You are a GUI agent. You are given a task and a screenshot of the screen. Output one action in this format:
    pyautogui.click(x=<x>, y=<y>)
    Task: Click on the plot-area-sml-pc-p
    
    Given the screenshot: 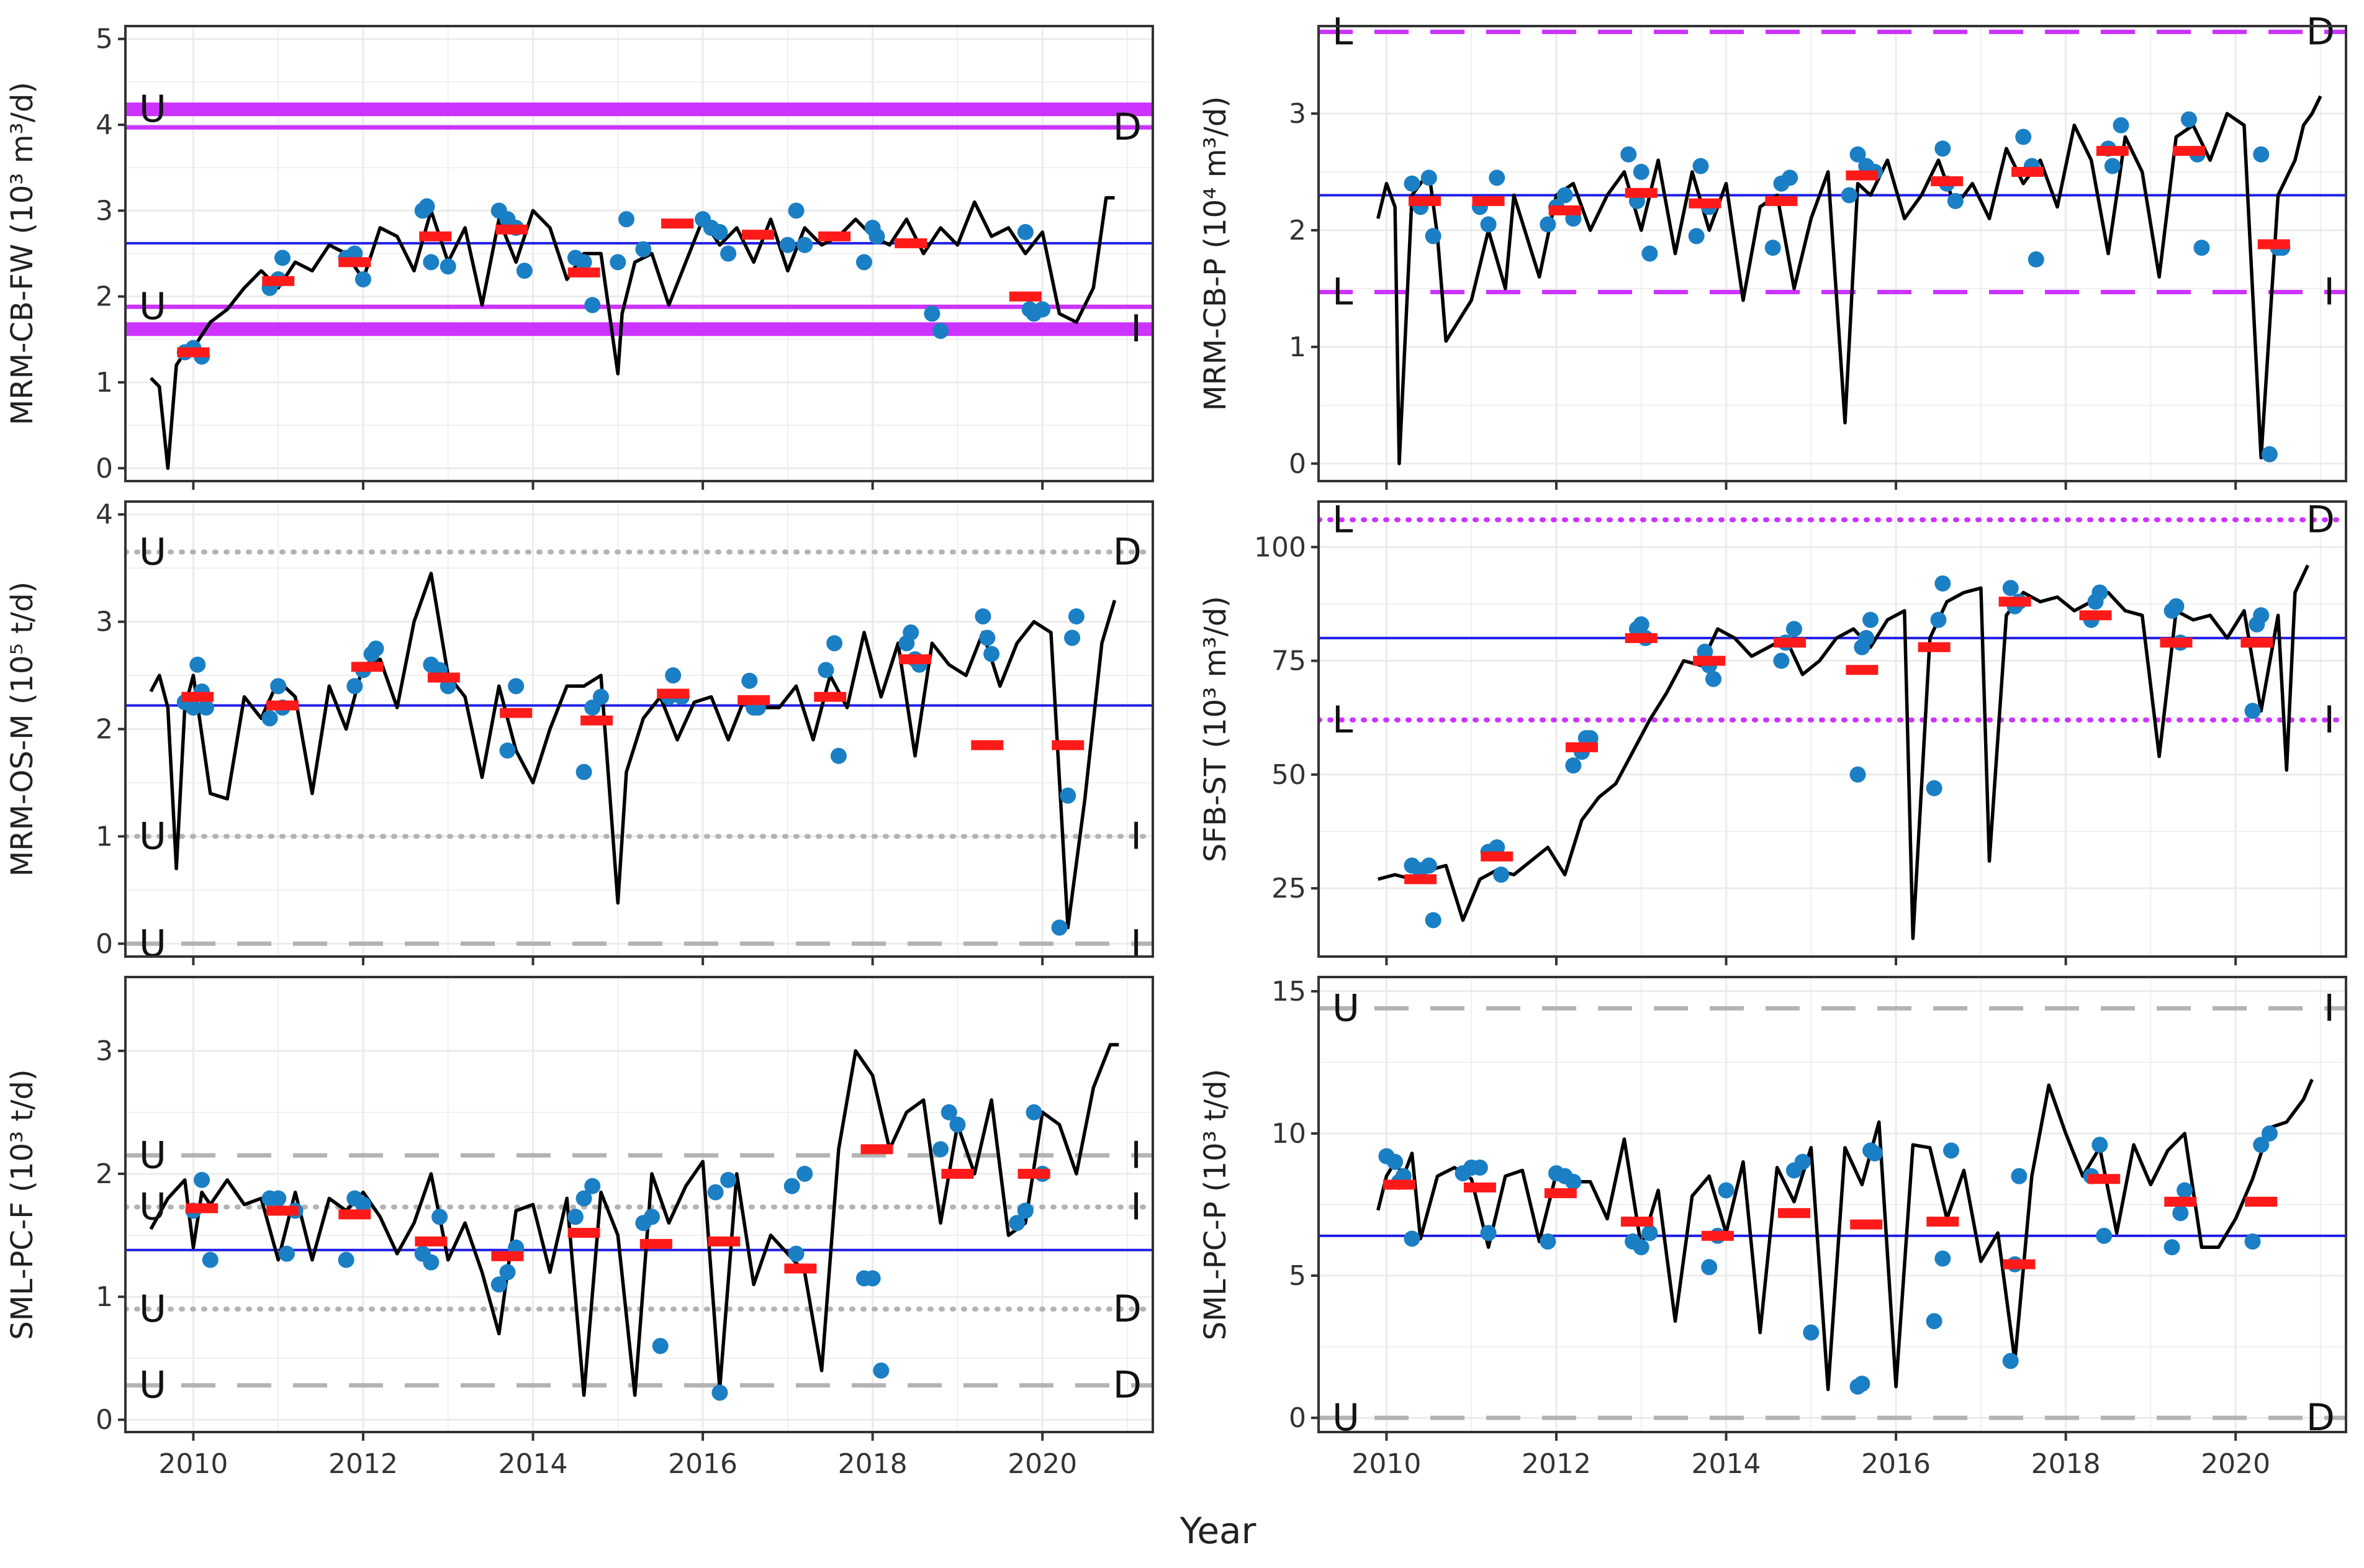 What is the action you would take?
    pyautogui.click(x=1832, y=1213)
    